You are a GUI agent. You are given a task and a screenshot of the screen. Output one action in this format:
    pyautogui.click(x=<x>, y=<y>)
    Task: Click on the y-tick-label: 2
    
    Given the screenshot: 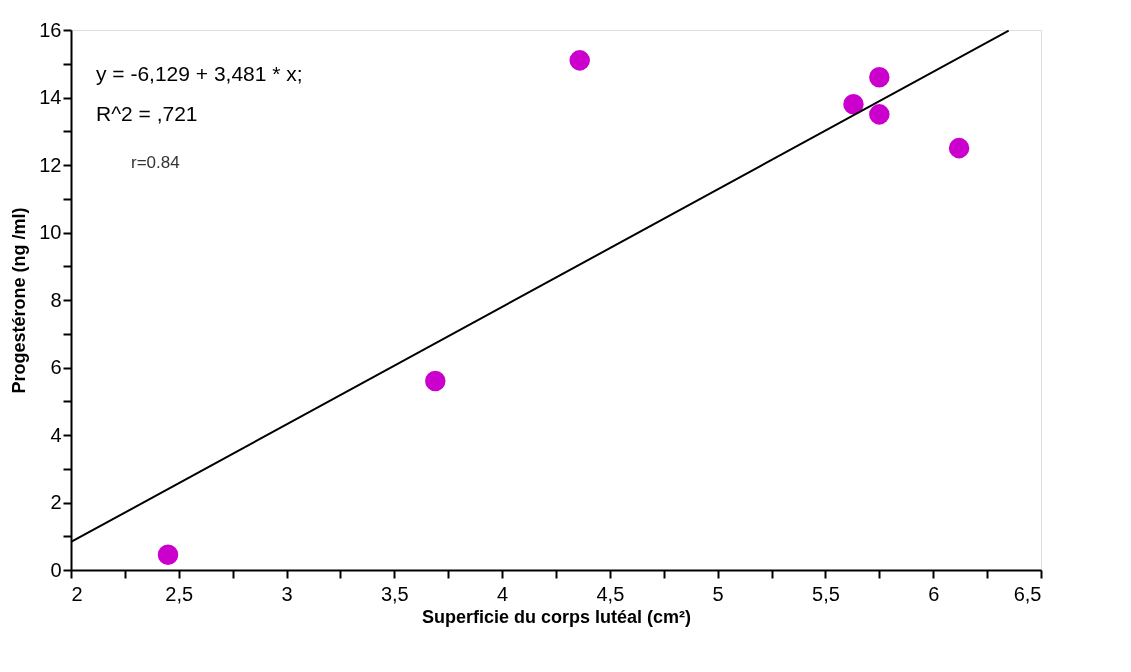 What is the action you would take?
    pyautogui.click(x=56, y=502)
    